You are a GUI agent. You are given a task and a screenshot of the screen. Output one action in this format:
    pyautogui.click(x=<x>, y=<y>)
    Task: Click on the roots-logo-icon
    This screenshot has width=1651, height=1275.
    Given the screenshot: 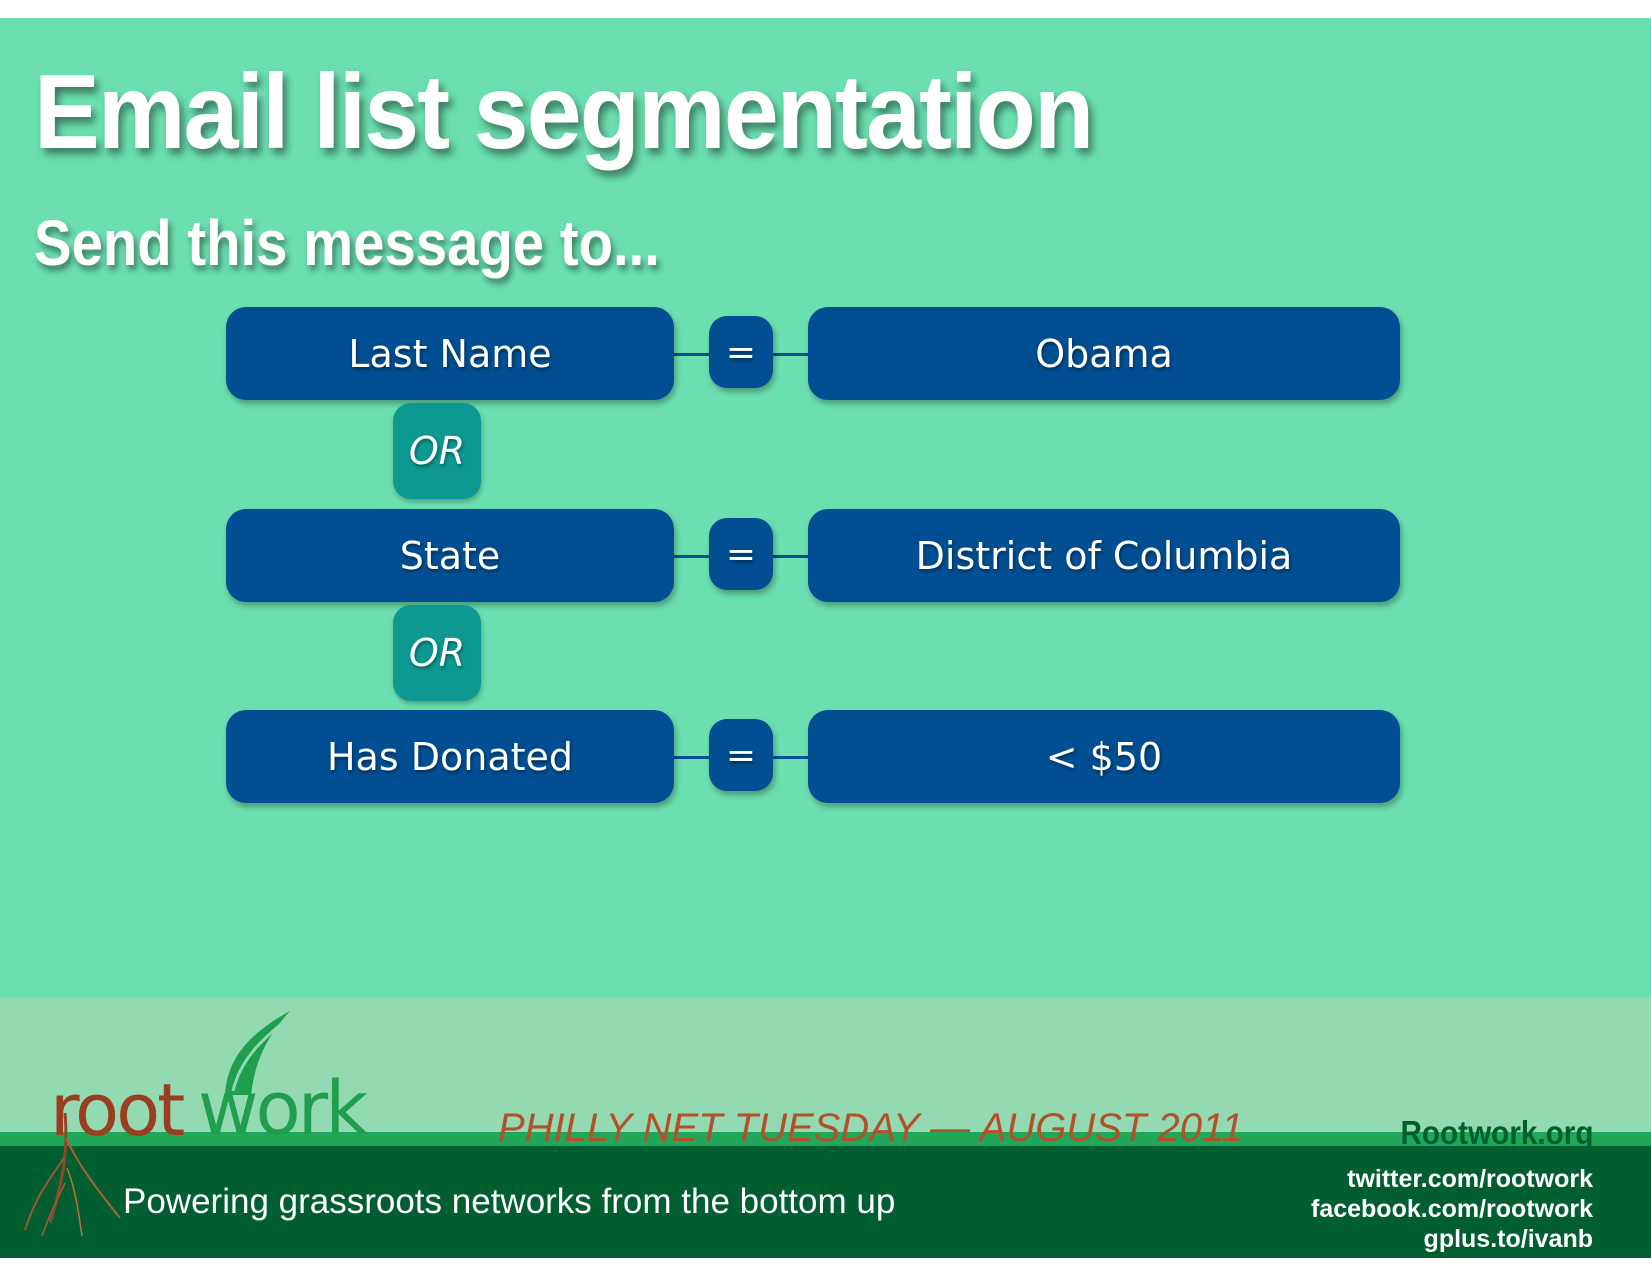 What is the action you would take?
    pyautogui.click(x=72, y=1174)
    